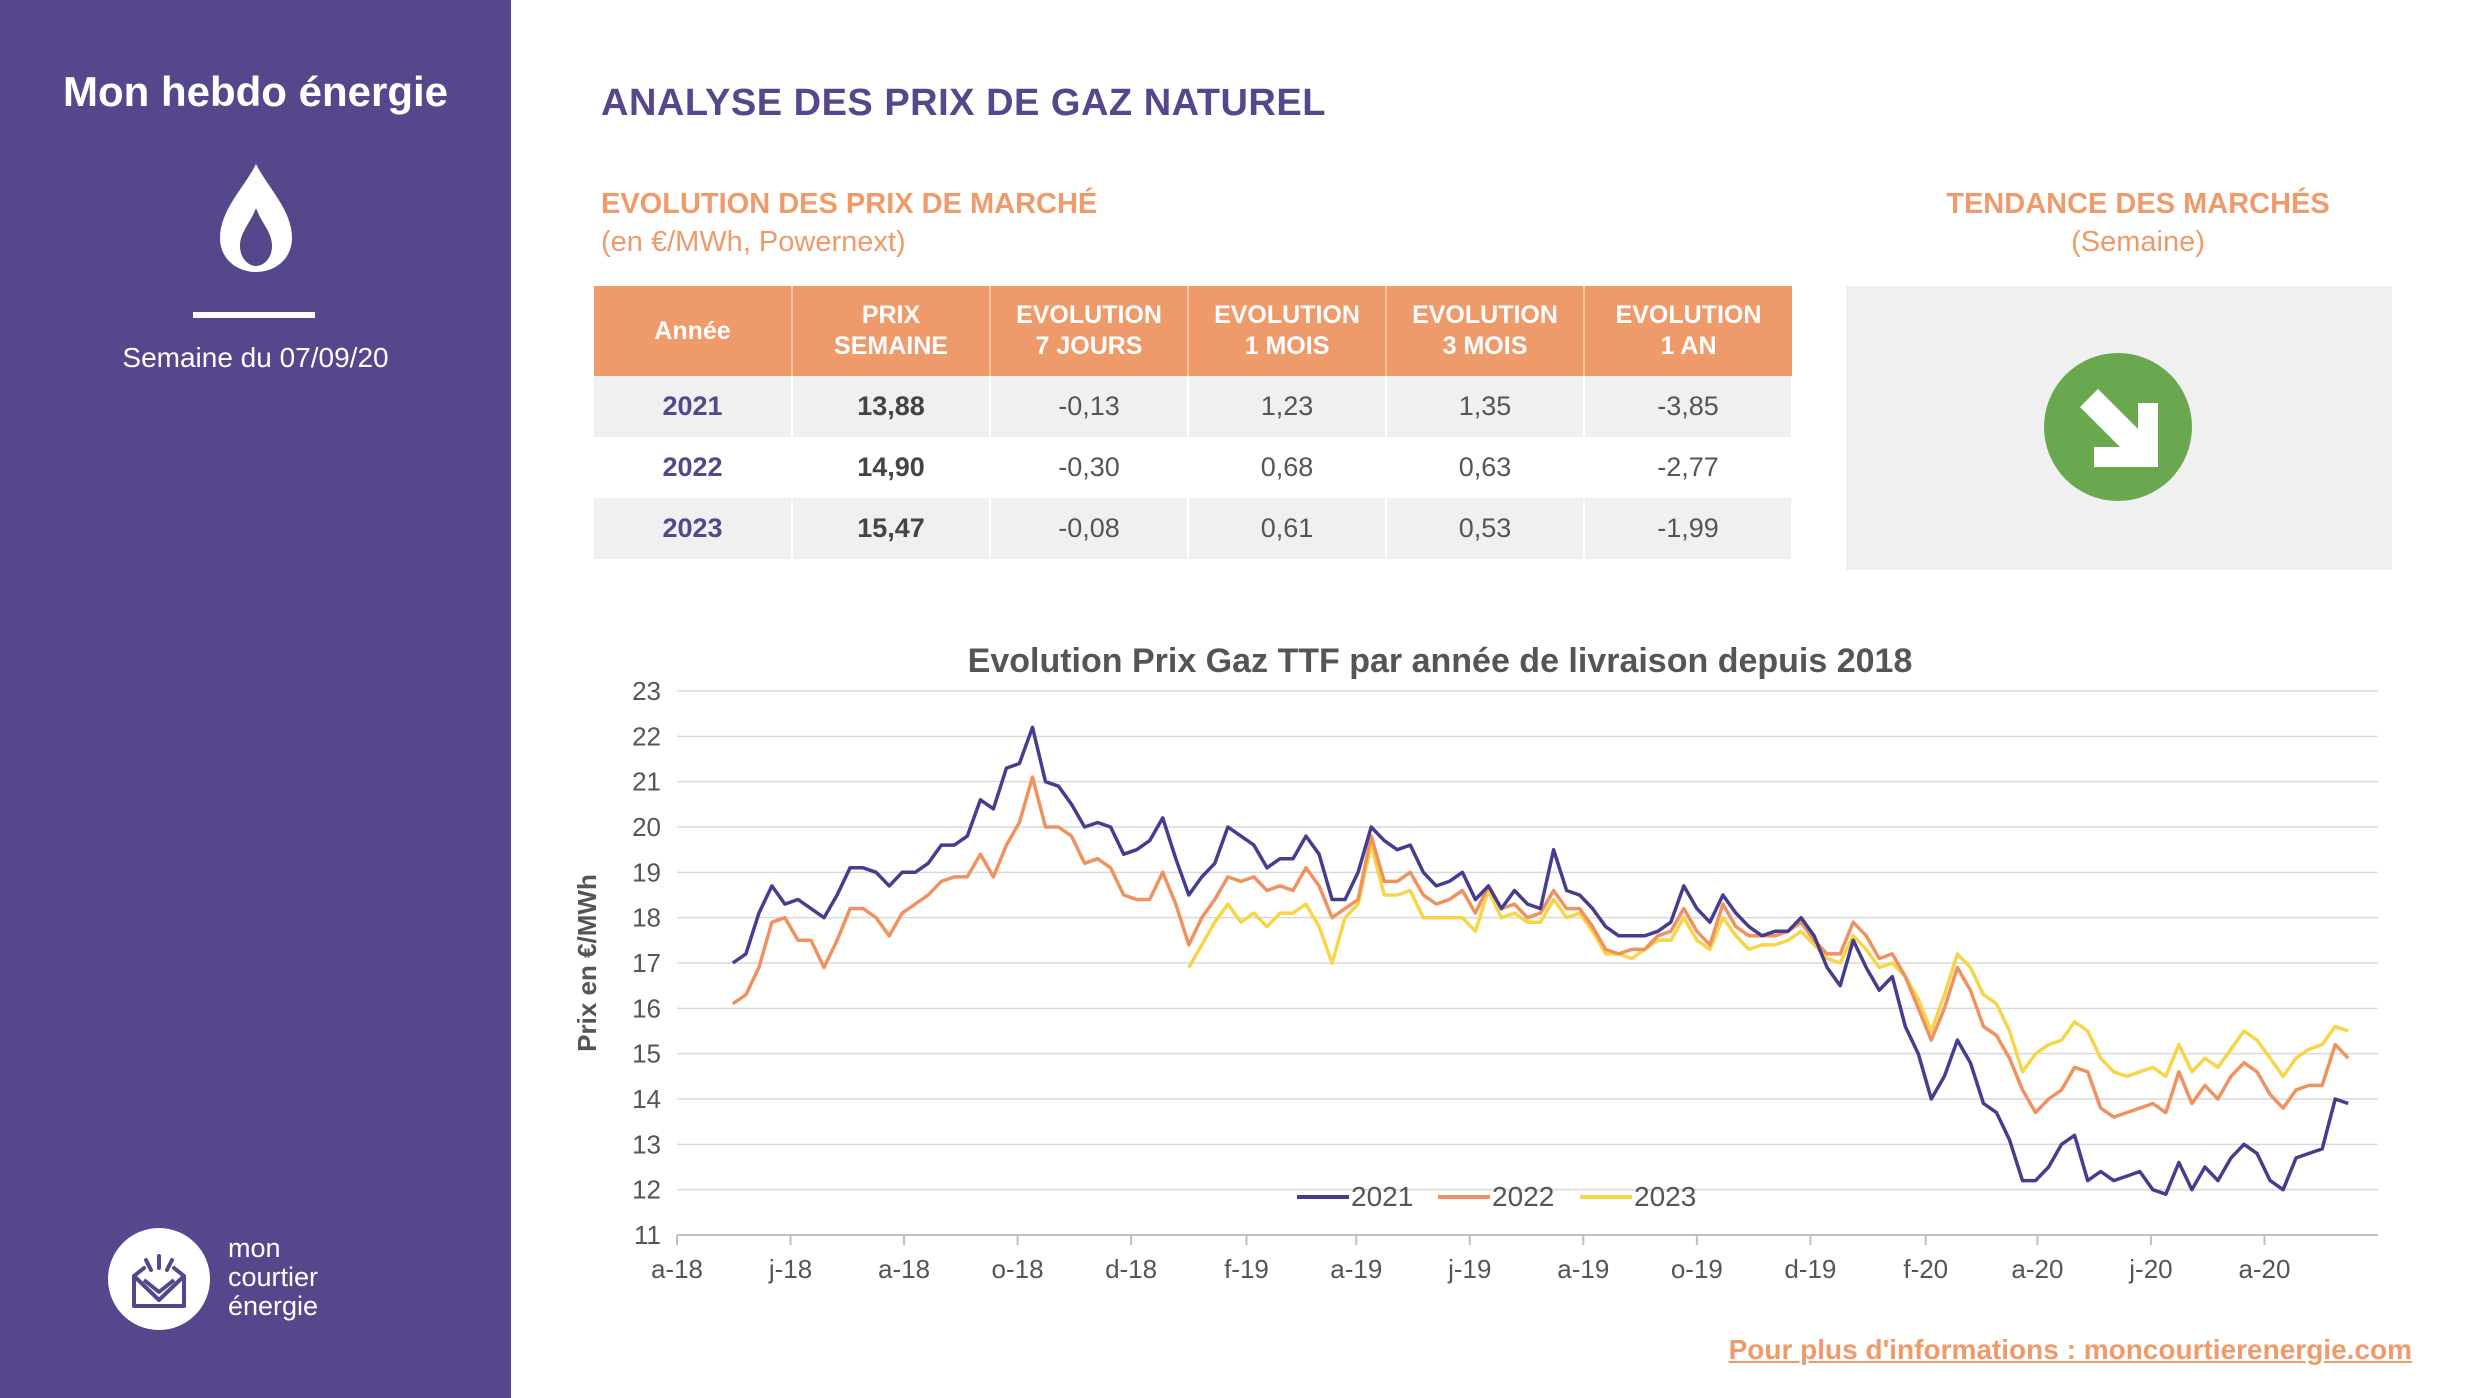  I want to click on x-tick-label: o-18, so click(1018, 1269).